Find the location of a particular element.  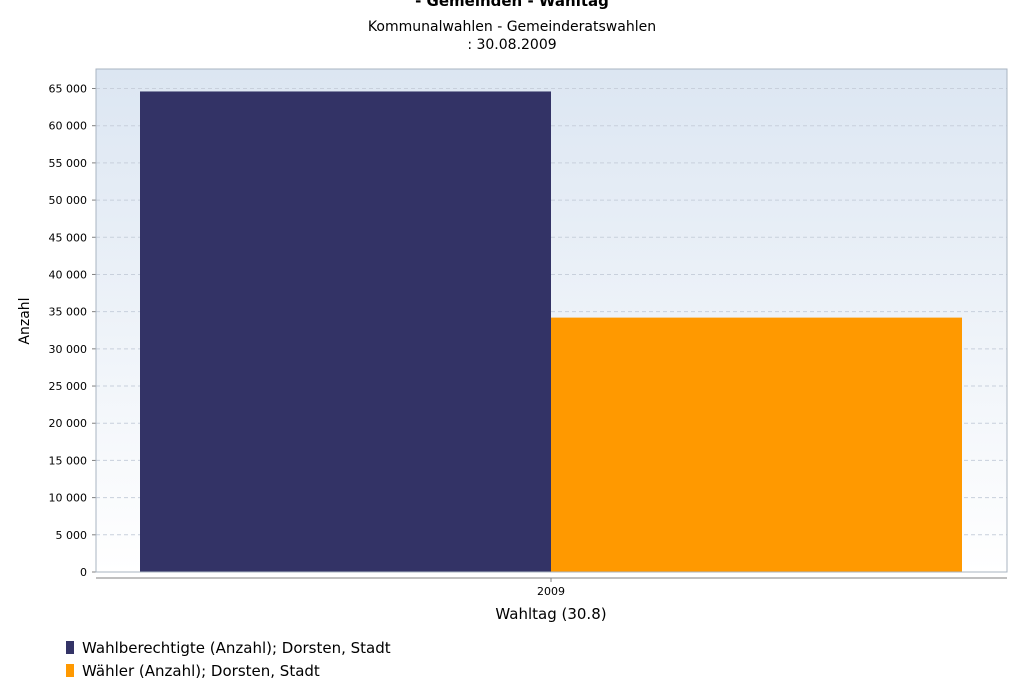

x-axis-label: Wahltag (30.8) is located at coordinates (550, 614).